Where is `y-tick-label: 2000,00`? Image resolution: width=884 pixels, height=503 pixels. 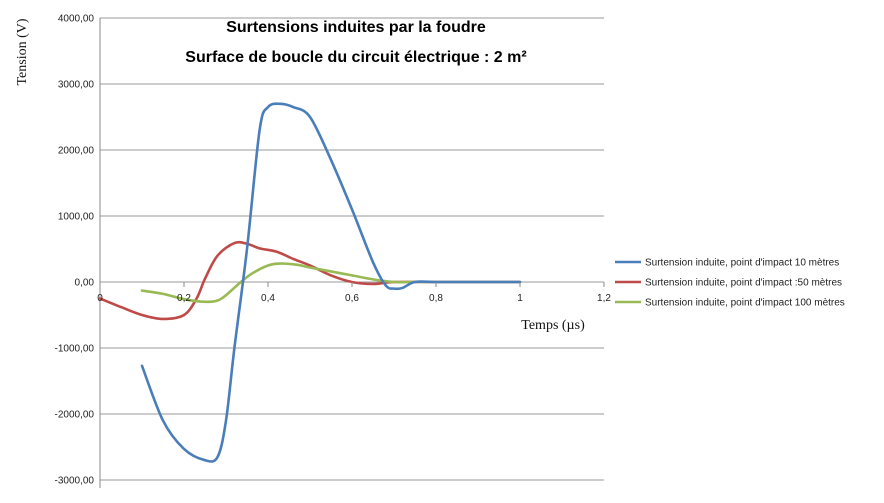 y-tick-label: 2000,00 is located at coordinates (76, 151).